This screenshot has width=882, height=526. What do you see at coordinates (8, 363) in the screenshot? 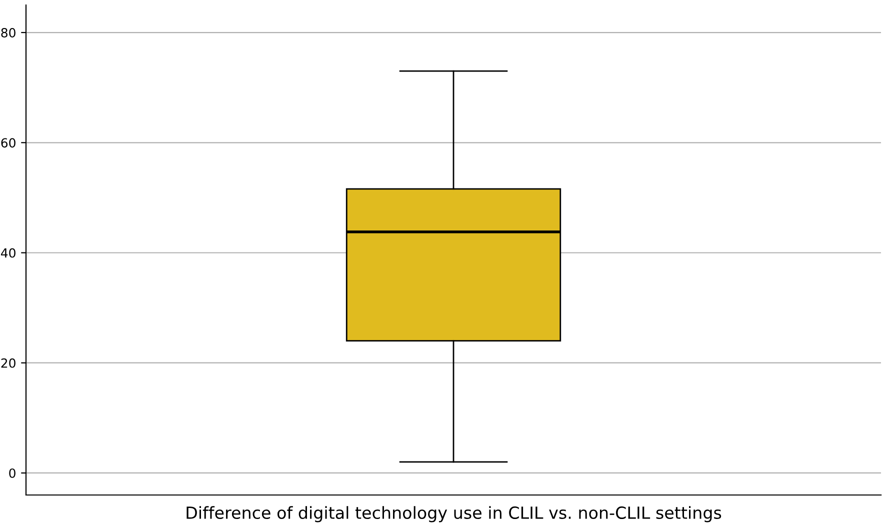
I see `y-tick-label: 20` at bounding box center [8, 363].